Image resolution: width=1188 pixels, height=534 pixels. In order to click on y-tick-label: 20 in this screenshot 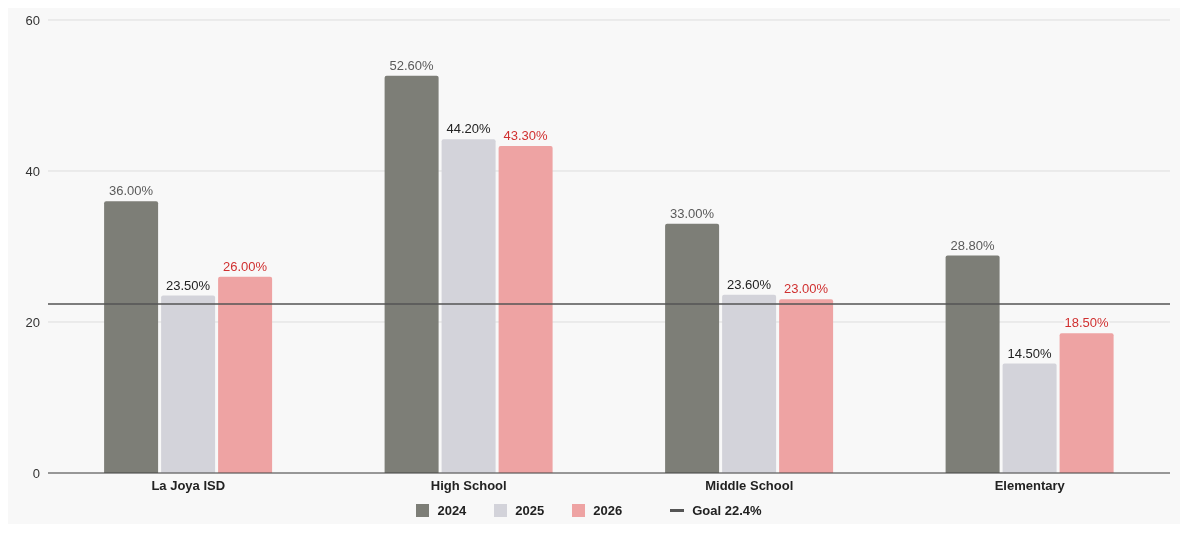, I will do `click(32, 322)`.